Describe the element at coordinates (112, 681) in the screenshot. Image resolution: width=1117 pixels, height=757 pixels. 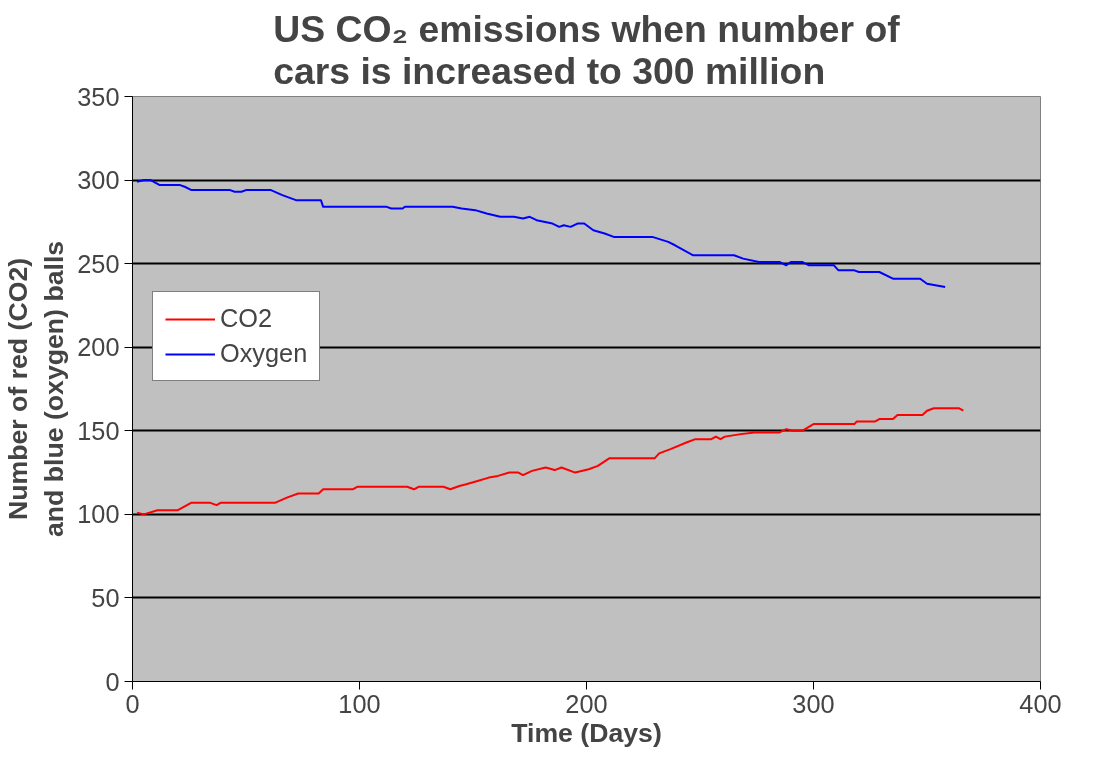
I see `y-tick-label: 0` at that location.